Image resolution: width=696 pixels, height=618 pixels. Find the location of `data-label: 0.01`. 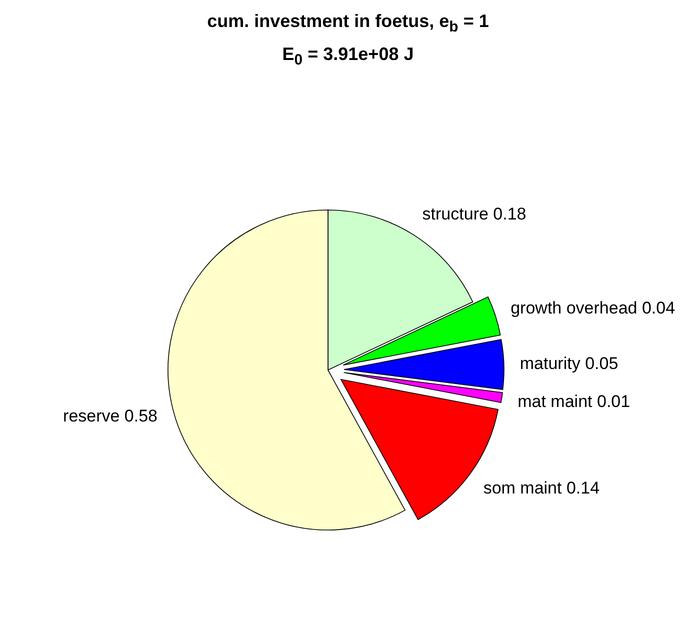

data-label: 0.01 is located at coordinates (613, 401).